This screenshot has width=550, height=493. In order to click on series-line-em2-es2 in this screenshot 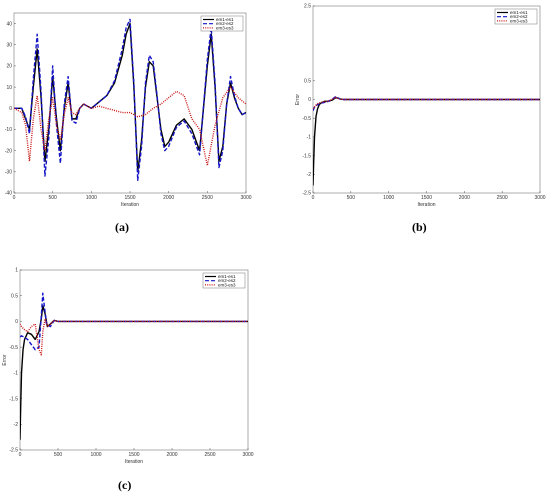, I will do `click(130, 99)`.